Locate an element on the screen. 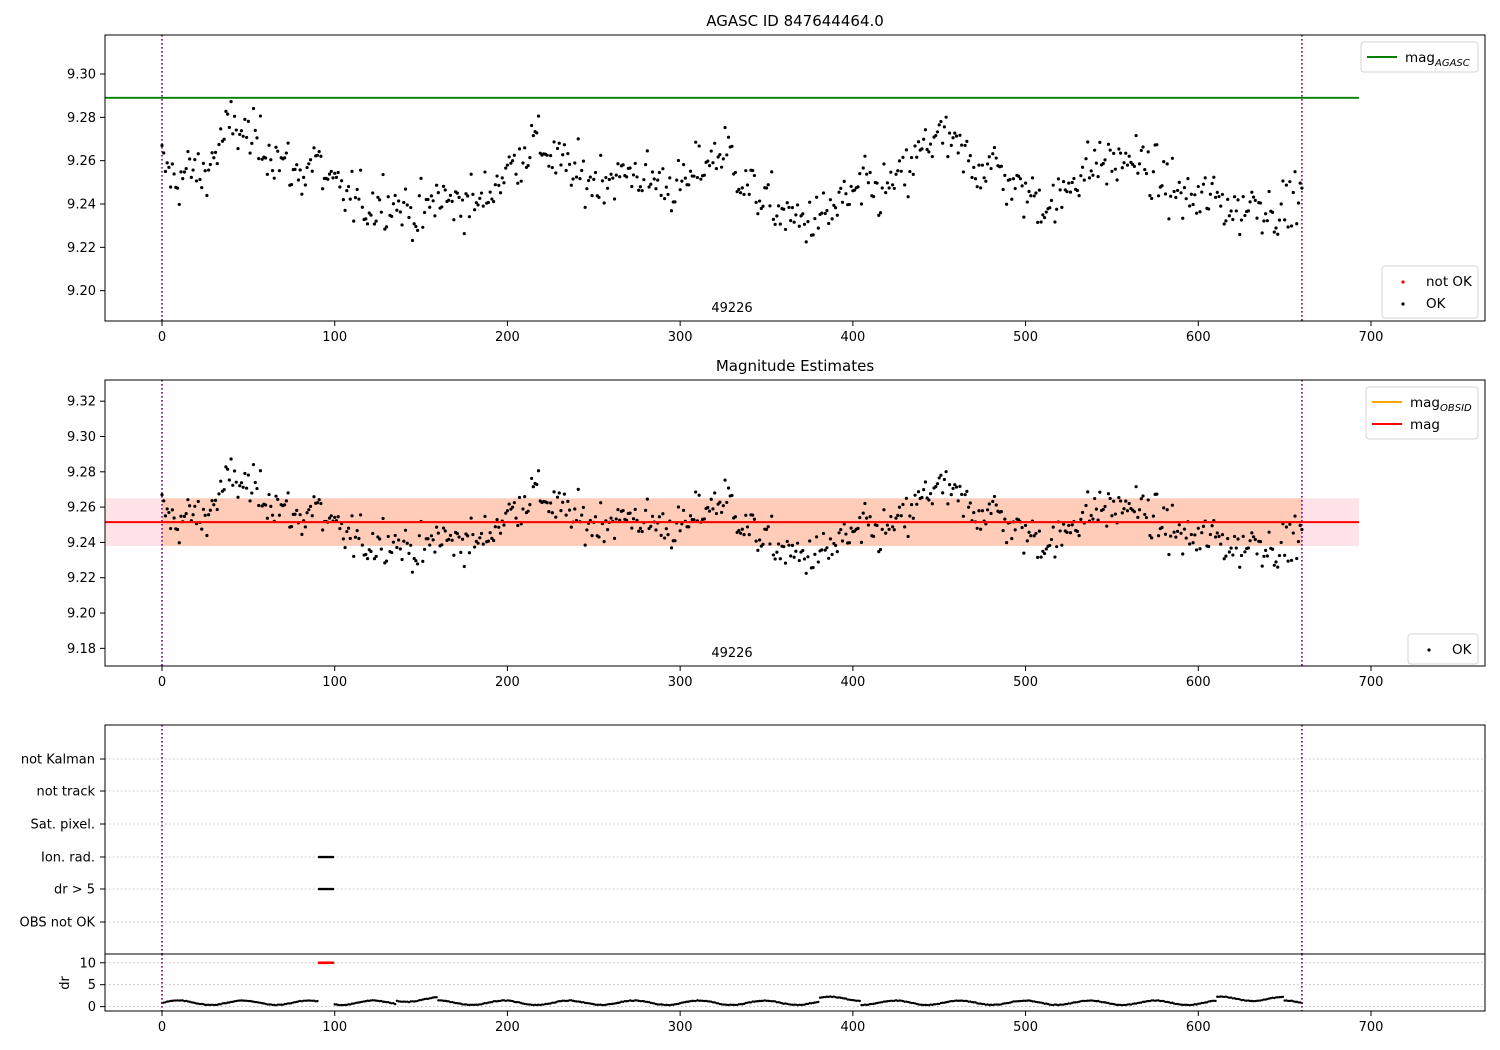  dr-y-axis: 0 5 10 is located at coordinates (92, 985).